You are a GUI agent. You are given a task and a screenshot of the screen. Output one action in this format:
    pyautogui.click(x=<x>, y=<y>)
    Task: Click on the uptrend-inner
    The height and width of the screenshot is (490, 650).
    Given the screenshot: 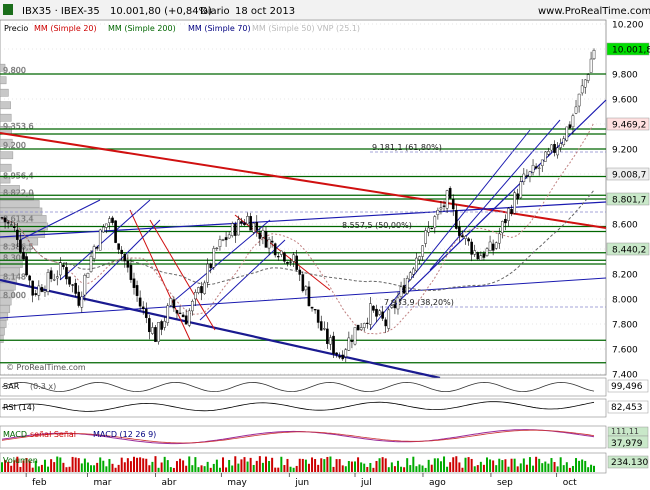 What is the action you would take?
    pyautogui.click(x=495, y=195)
    